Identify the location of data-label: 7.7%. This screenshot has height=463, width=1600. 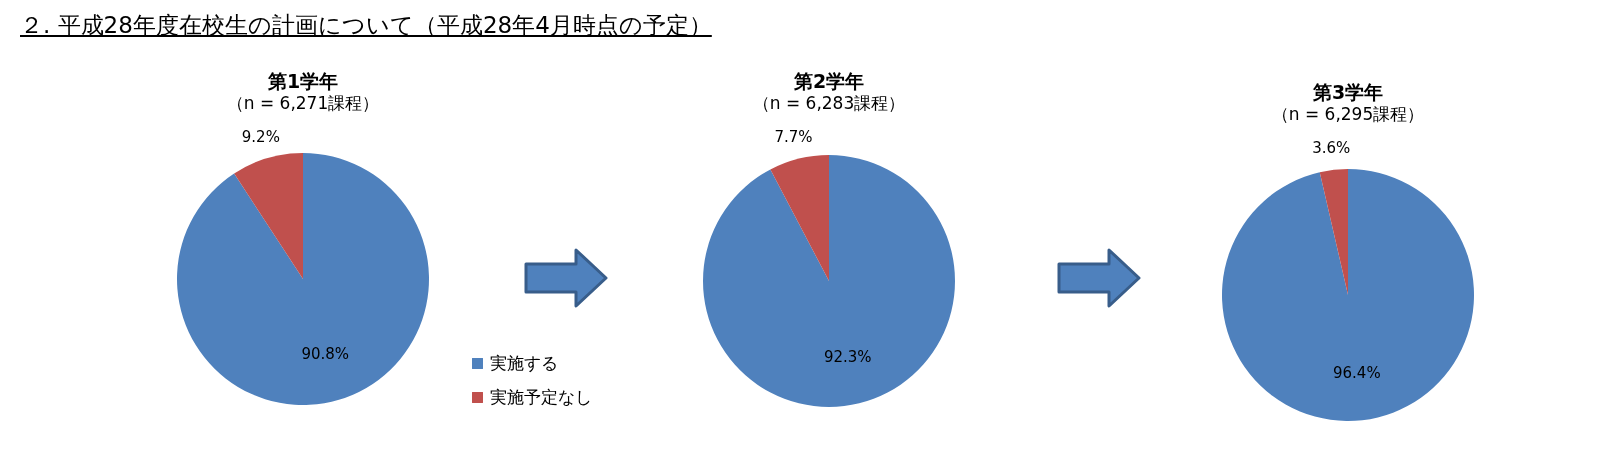
(793, 137).